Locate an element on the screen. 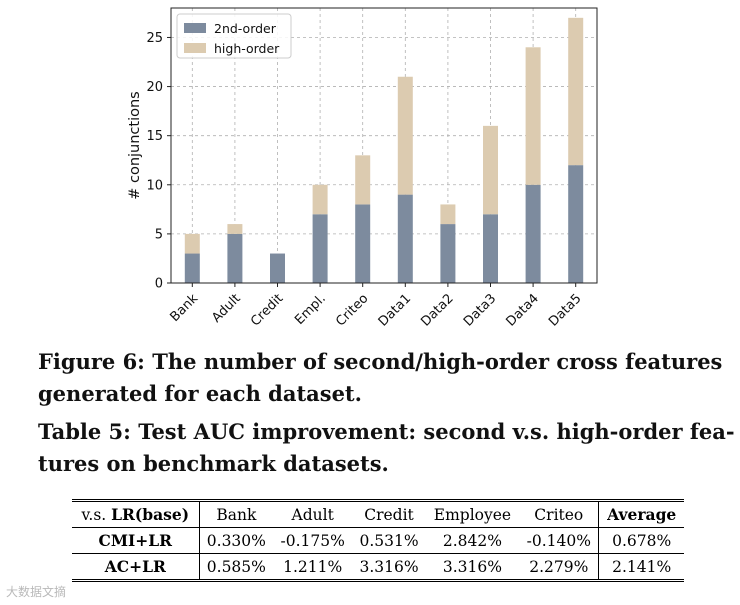 The image size is (740, 605). bar-2nd-order-Data5 is located at coordinates (576, 224).